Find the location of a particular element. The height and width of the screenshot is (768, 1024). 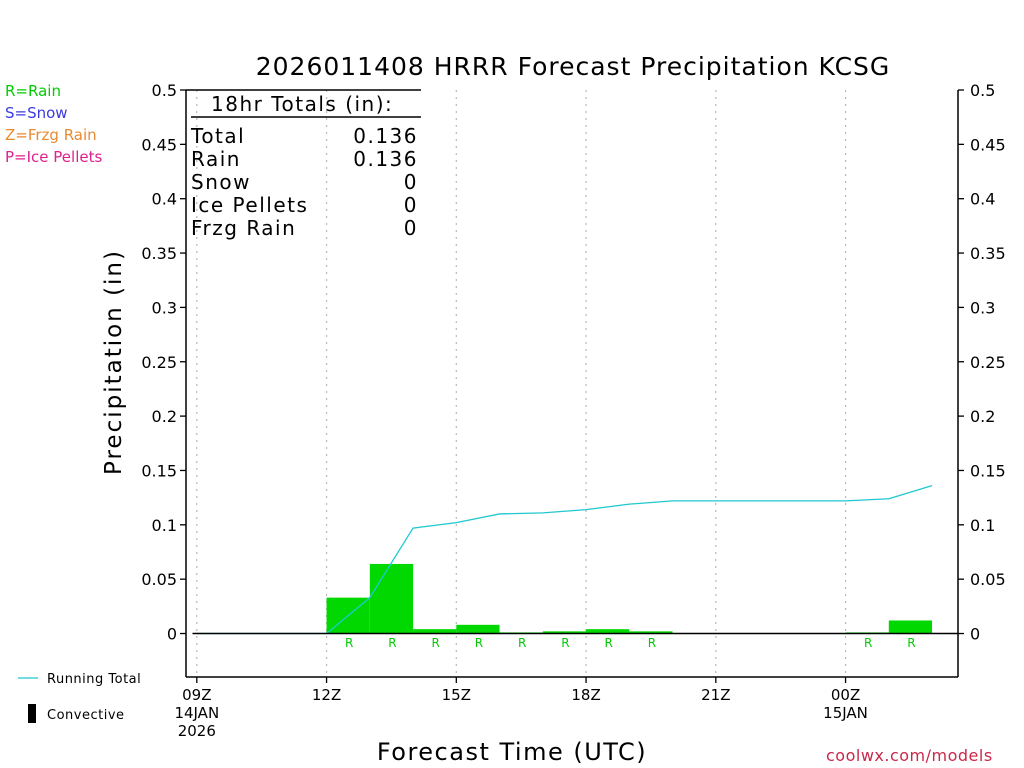

x-tick-label: 00Z is located at coordinates (845, 695).